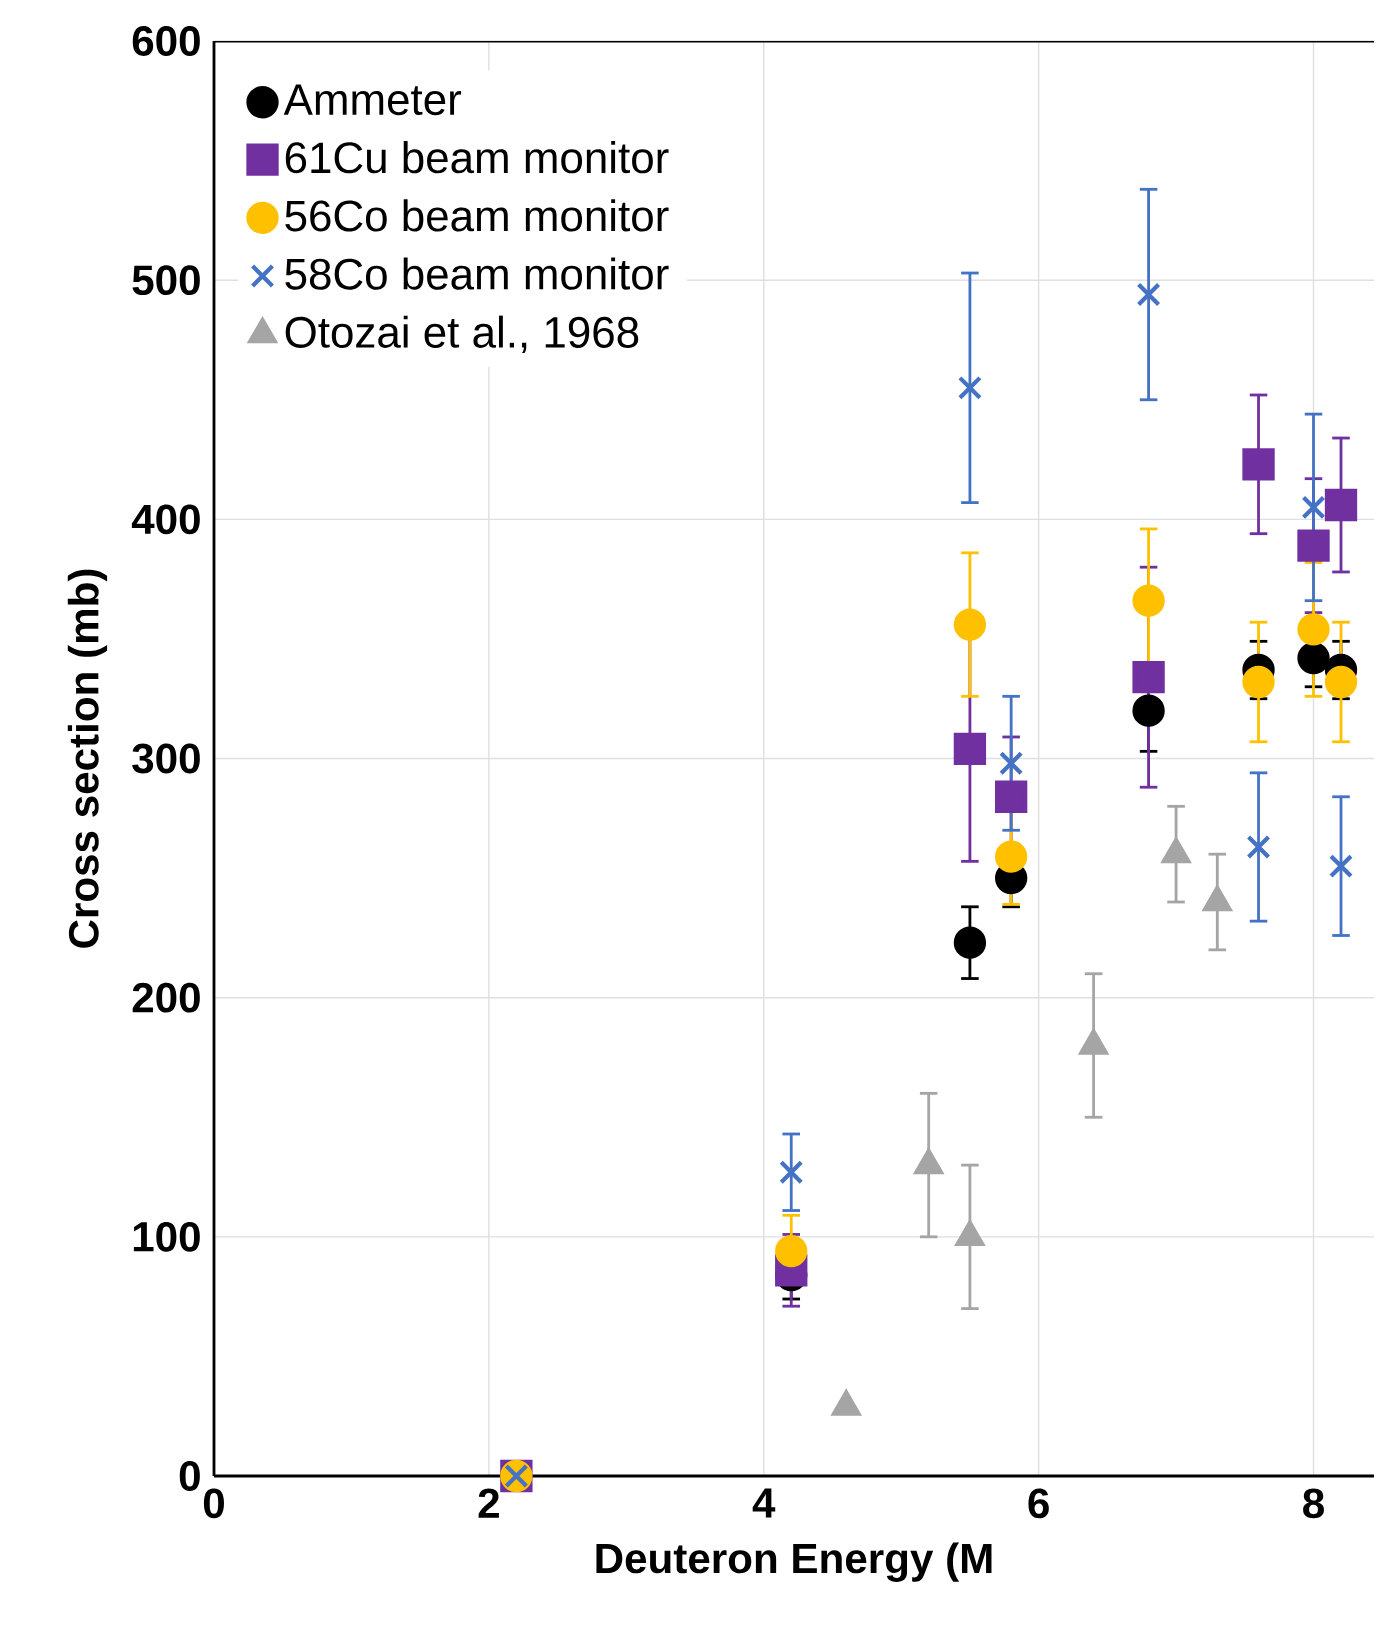 This screenshot has height=1627, width=1391. What do you see at coordinates (477, 157) in the screenshot?
I see `legend-label: 61Cu beam monitor` at bounding box center [477, 157].